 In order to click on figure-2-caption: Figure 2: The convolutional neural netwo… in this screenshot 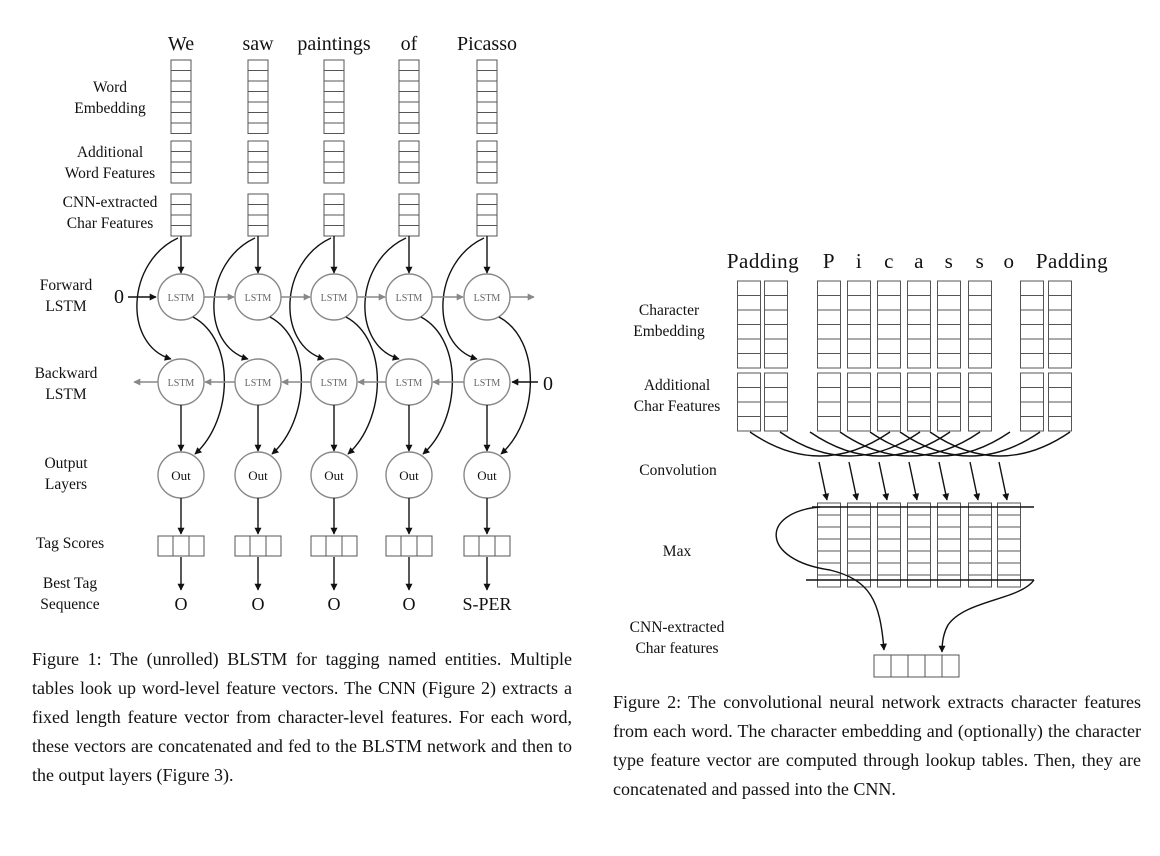, I will do `click(877, 745)`.